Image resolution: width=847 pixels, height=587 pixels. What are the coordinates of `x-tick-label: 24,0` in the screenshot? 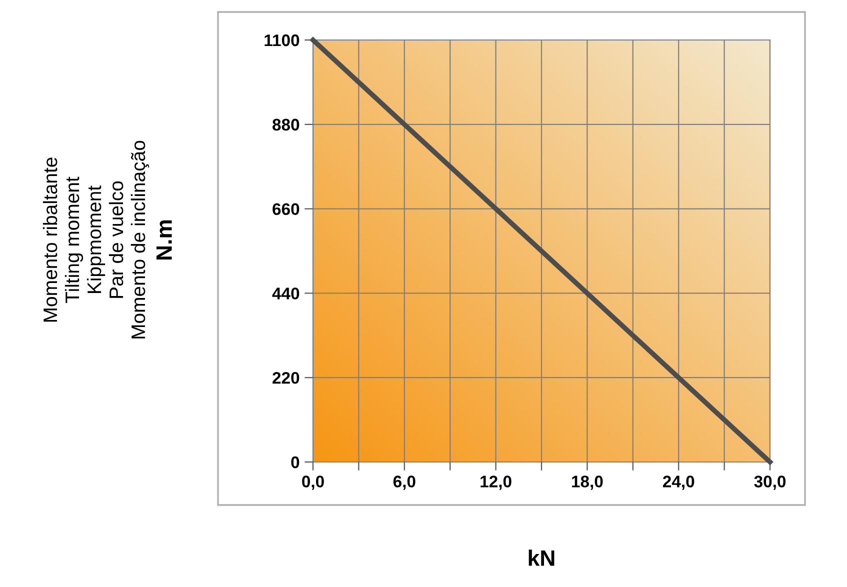 It's located at (678, 483).